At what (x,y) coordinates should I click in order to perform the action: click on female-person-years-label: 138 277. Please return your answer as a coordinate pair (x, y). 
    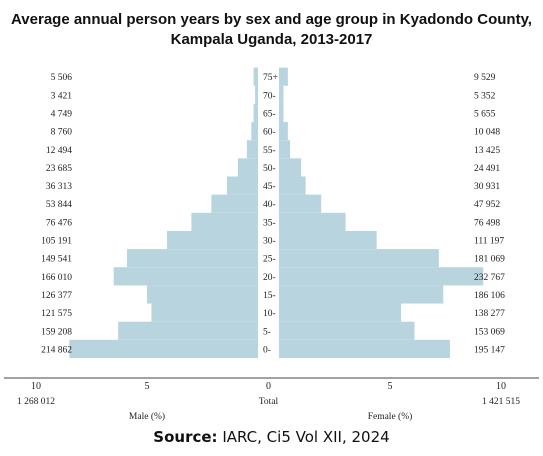
    Looking at the image, I should click on (489, 314).